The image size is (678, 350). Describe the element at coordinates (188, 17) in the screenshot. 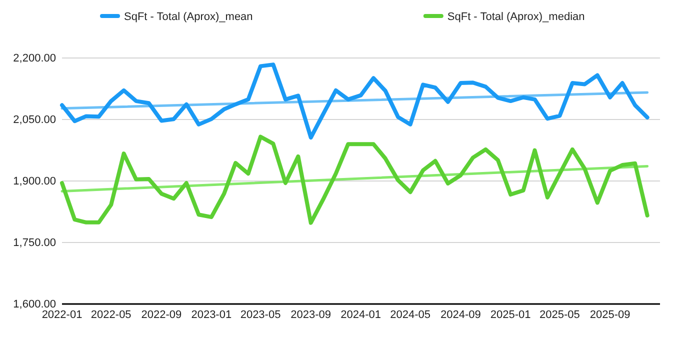

I see `legend-label: SqFt - Total (Aprox)_mean` at that location.